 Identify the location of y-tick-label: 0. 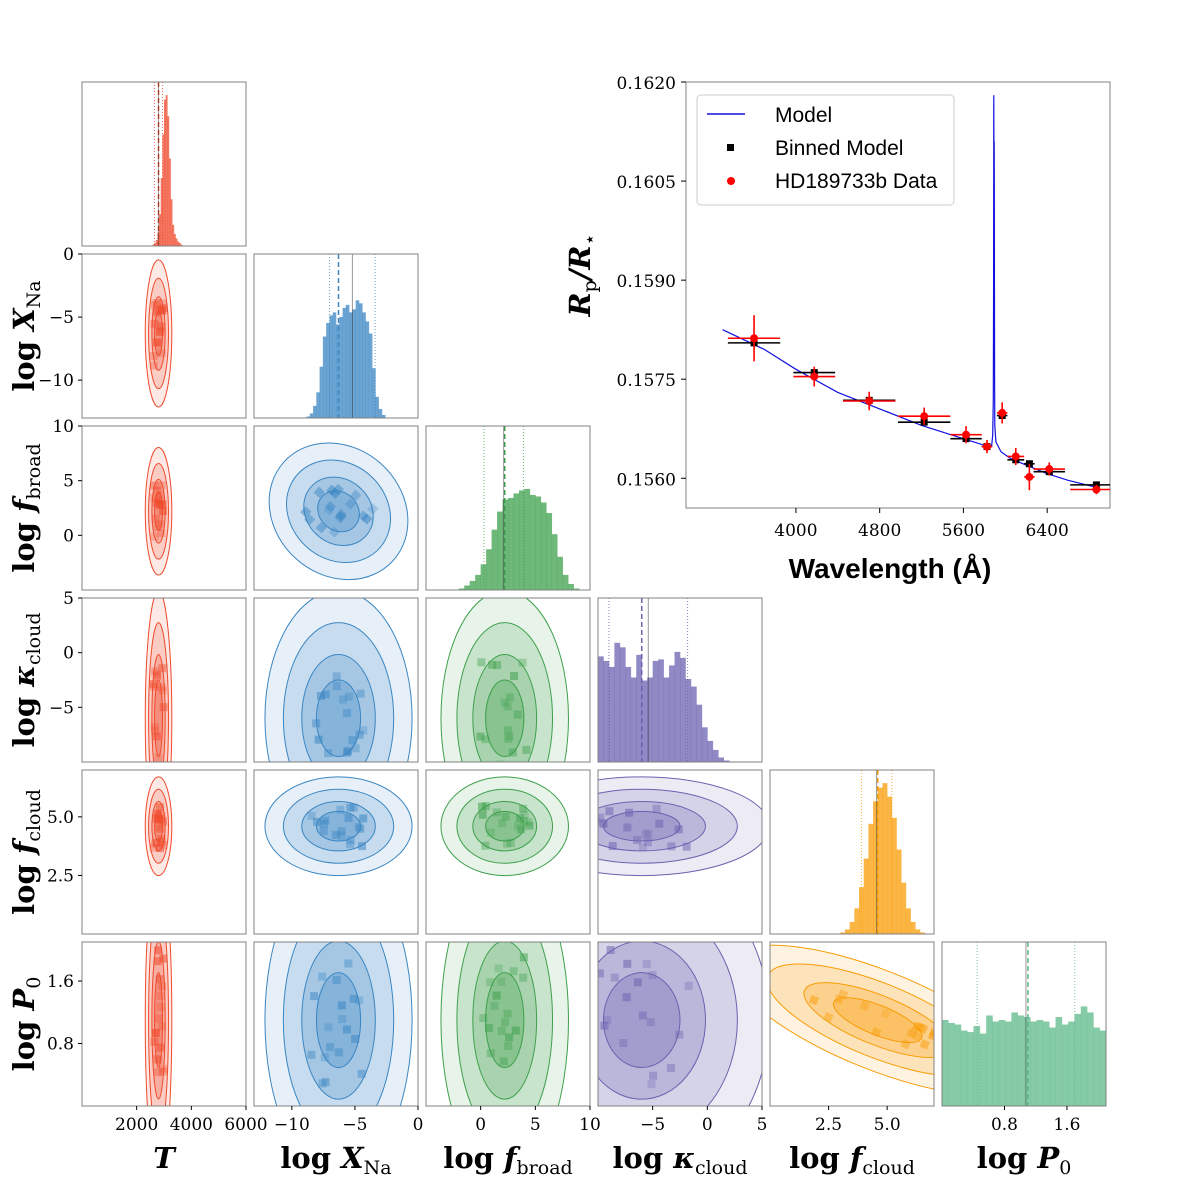
(68, 536).